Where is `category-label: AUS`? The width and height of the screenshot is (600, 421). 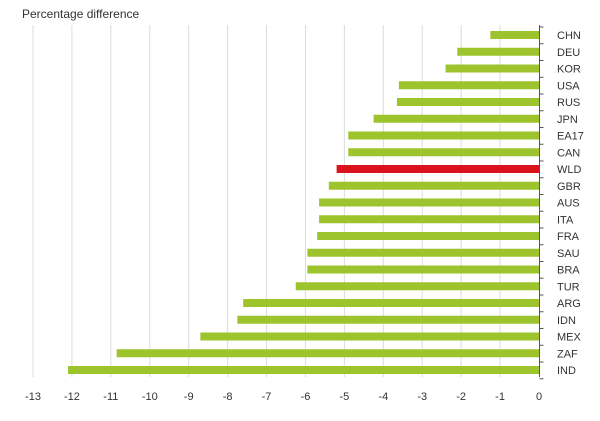 category-label: AUS is located at coordinates (568, 204).